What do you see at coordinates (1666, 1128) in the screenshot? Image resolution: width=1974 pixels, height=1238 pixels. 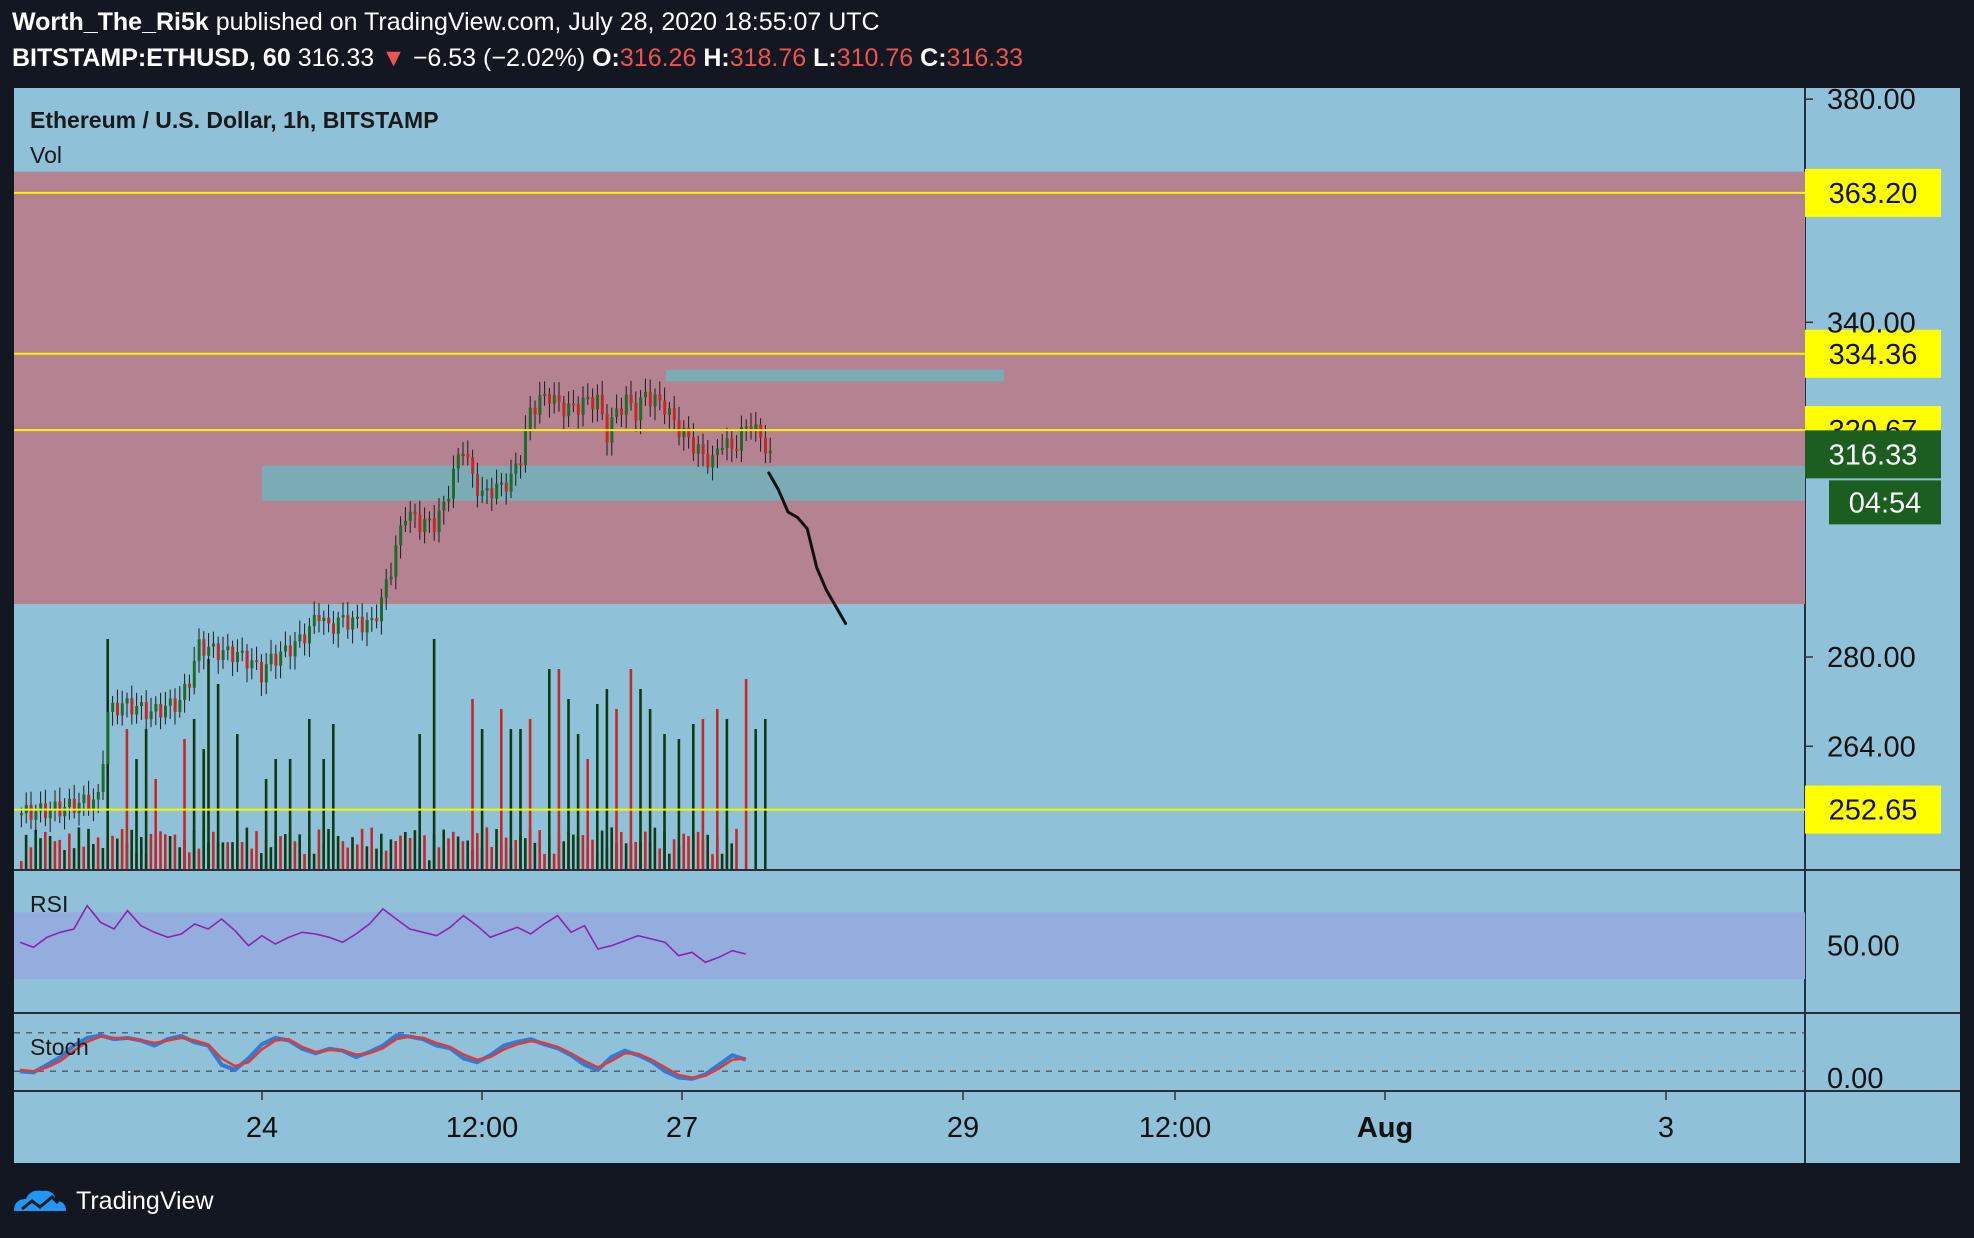 I see `time-tick-label: 3` at bounding box center [1666, 1128].